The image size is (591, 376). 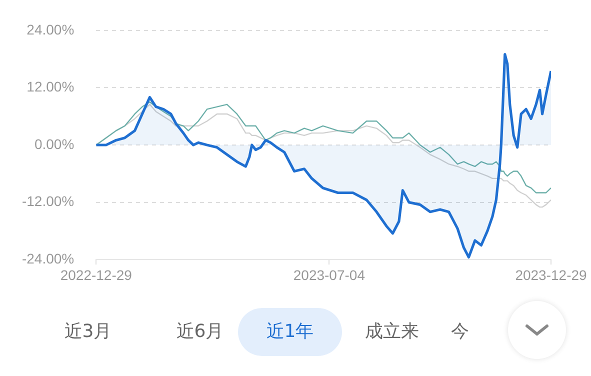 What do you see at coordinates (96, 274) in the screenshot?
I see `x-tick-label: 2022-12-29` at bounding box center [96, 274].